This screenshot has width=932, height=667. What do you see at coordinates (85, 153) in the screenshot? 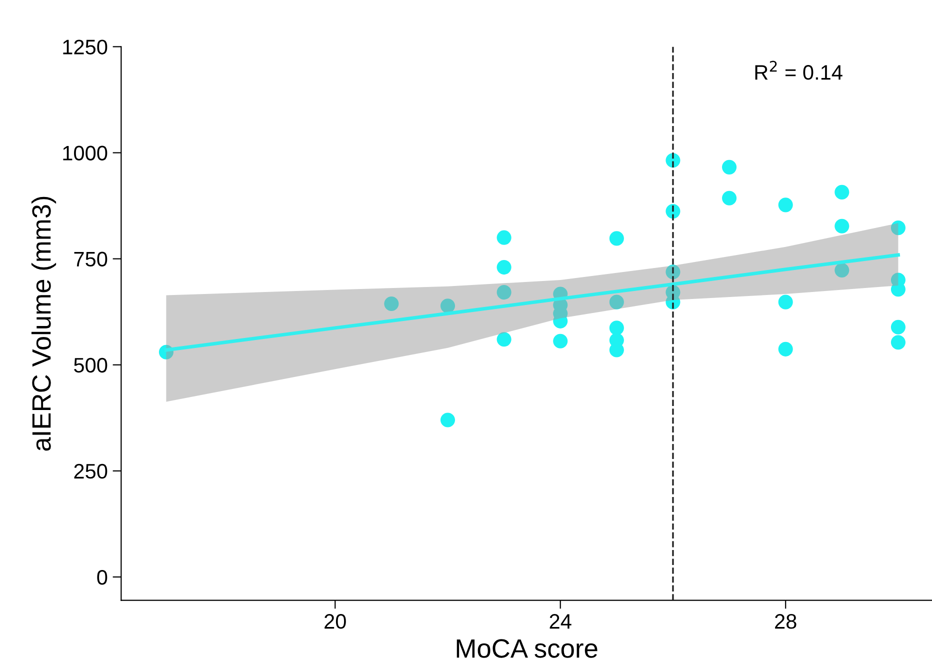
I see `y-tick-label: 1000` at bounding box center [85, 153].